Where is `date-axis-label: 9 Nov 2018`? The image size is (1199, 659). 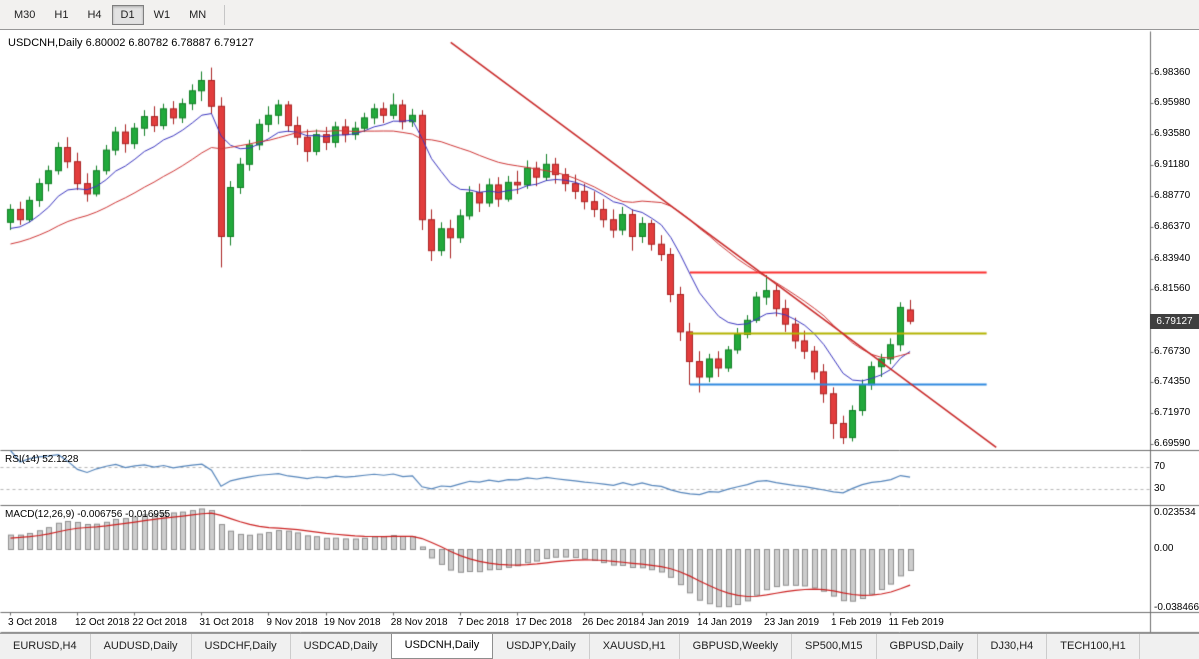 date-axis-label: 9 Nov 2018 is located at coordinates (292, 622).